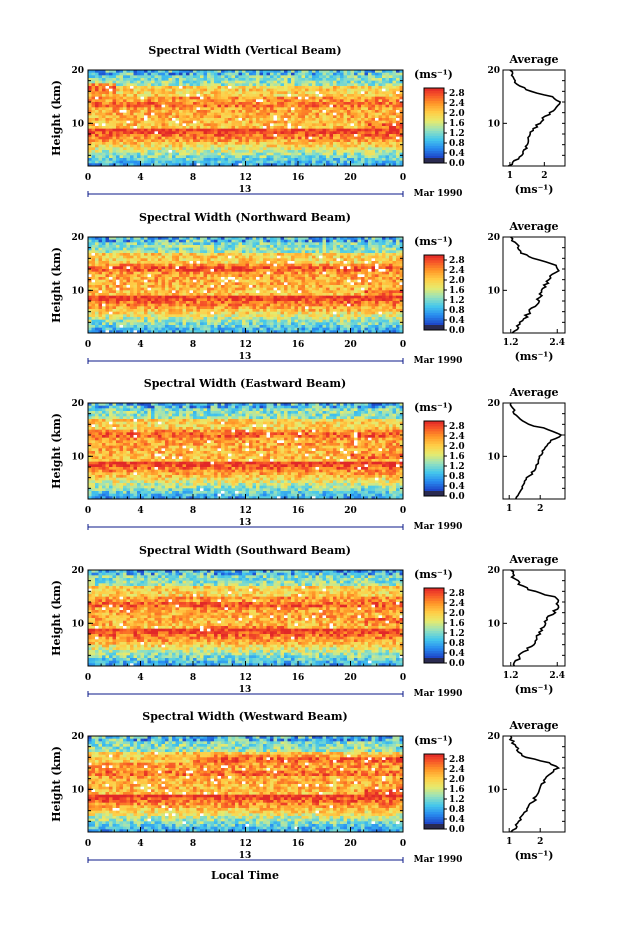  I want to click on profile-x-tick-label: 2.4, so click(557, 343).